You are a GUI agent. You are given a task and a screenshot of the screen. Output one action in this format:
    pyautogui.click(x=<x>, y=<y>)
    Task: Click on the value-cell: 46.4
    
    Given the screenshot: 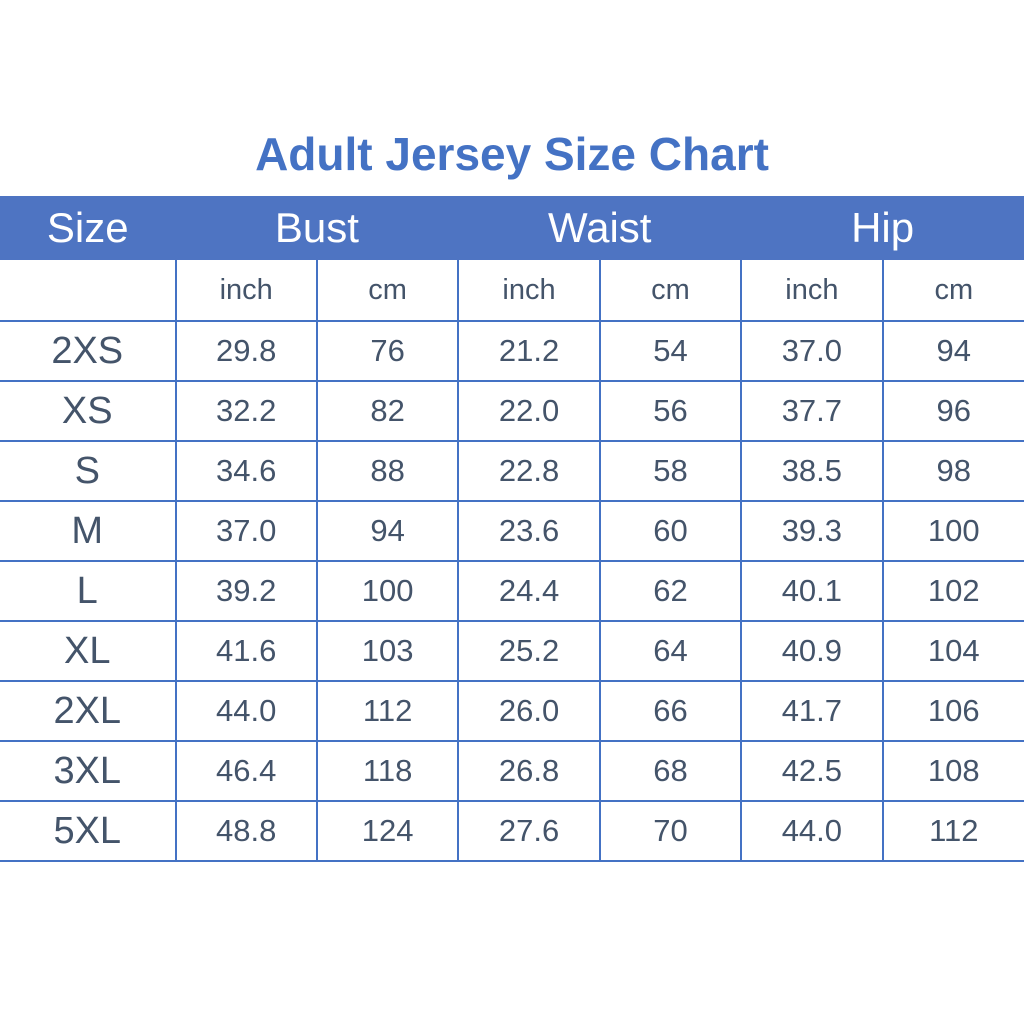 What is the action you would take?
    pyautogui.click(x=246, y=771)
    